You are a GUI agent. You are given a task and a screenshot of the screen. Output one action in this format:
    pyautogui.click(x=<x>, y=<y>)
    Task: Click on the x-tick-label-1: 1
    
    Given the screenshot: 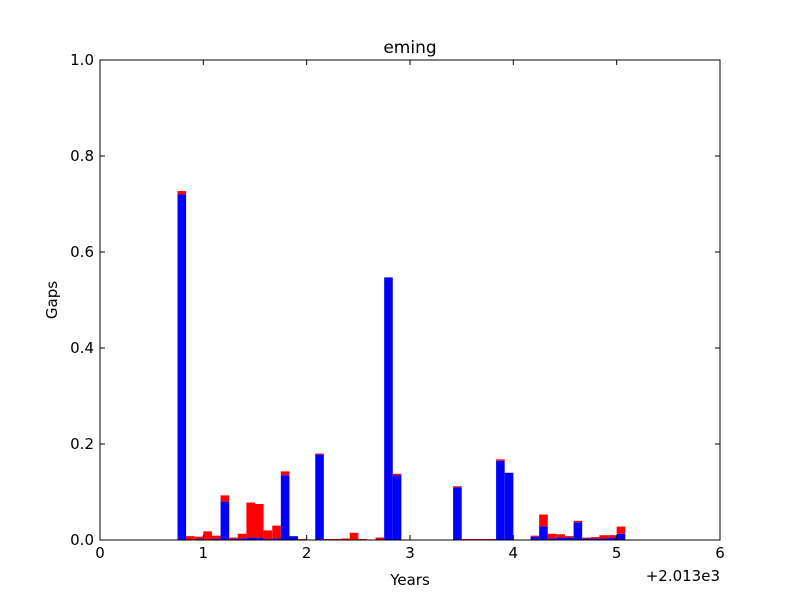 What is the action you would take?
    pyautogui.click(x=204, y=553)
    